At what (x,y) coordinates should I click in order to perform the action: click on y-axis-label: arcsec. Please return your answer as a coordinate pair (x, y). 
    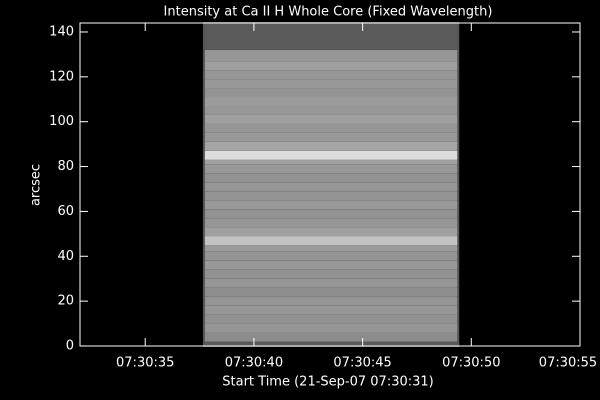
    Looking at the image, I should click on (36, 185).